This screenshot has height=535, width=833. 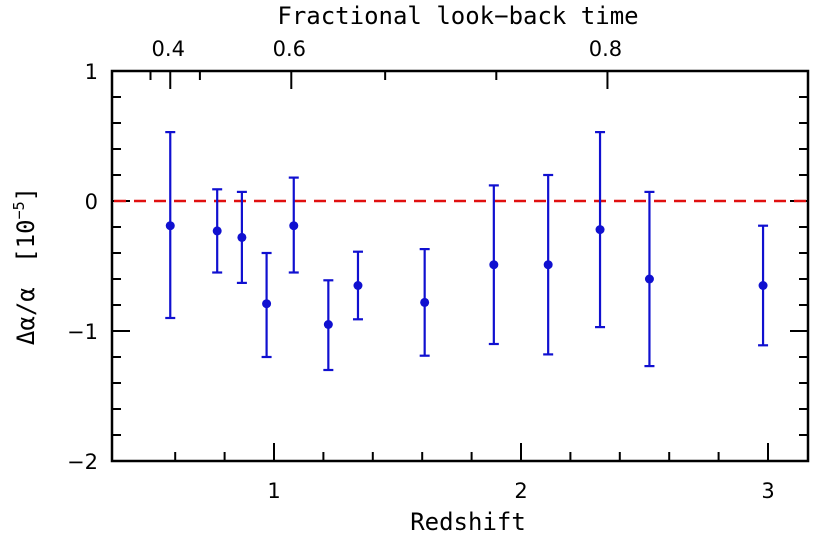 I want to click on y-axis-label-unit: [10, so click(x=26, y=240).